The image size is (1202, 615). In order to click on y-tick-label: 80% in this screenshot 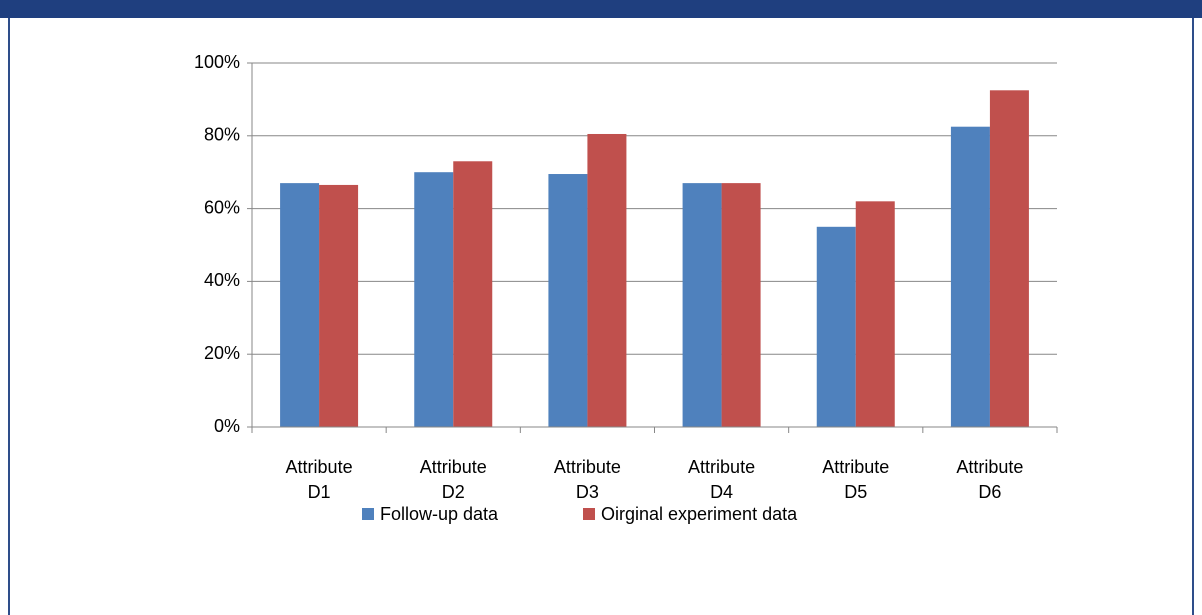, I will do `click(222, 135)`.